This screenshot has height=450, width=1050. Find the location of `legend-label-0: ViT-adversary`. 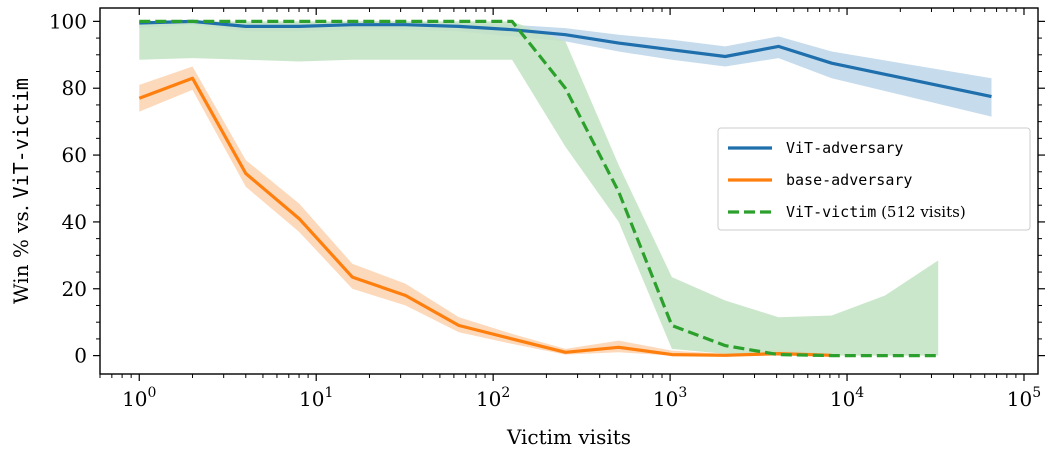

legend-label-0: ViT-adversary is located at coordinates (844, 148).